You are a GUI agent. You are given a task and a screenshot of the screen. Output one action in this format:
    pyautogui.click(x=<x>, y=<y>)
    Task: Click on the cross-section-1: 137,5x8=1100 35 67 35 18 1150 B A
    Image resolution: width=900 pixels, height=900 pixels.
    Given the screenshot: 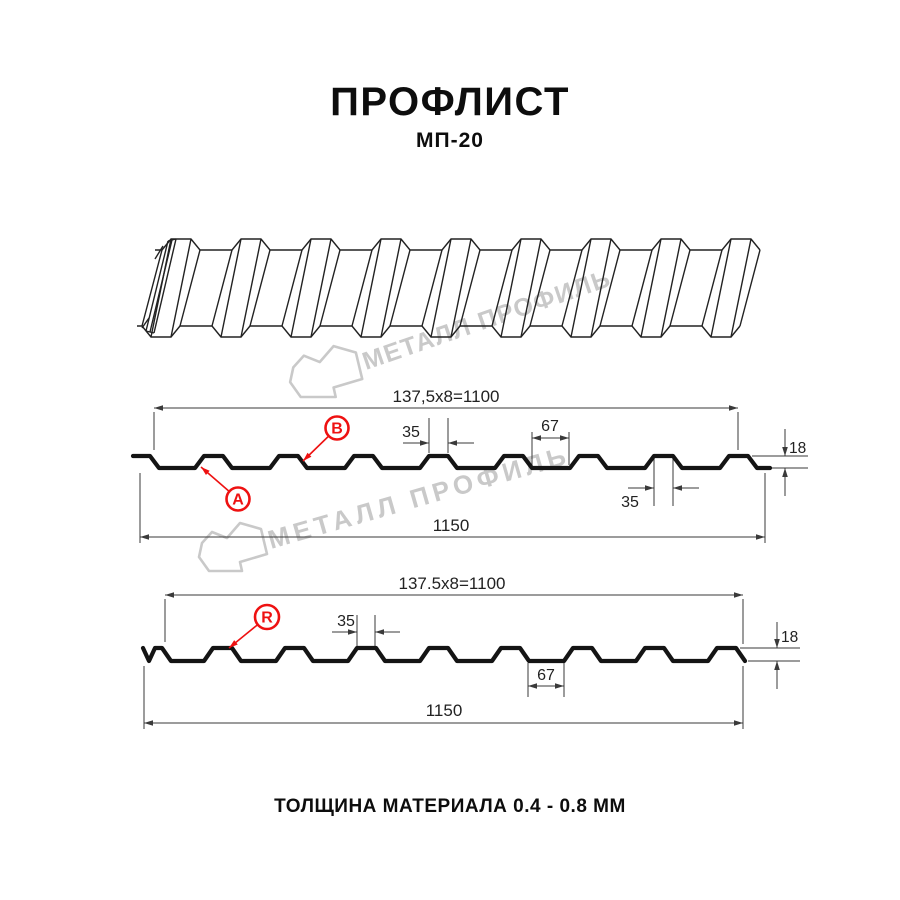 What is the action you would take?
    pyautogui.click(x=469, y=465)
    